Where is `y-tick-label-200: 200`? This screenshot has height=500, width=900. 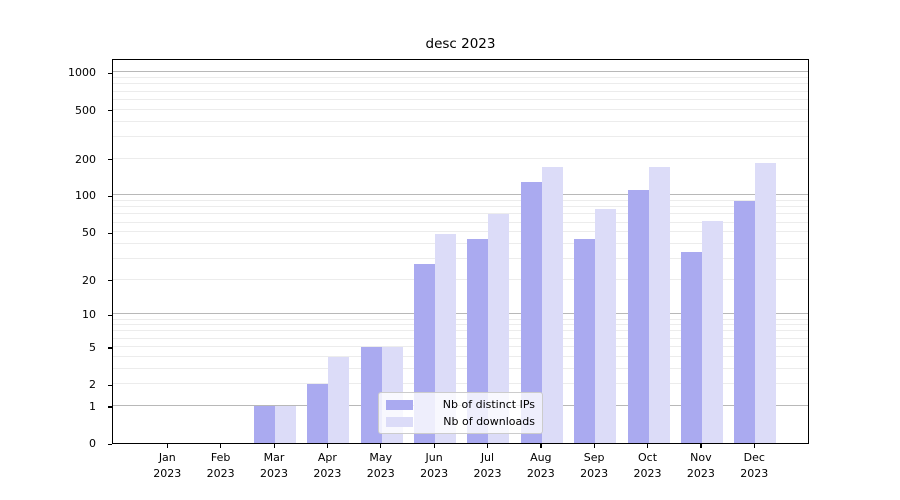
y-tick-label-200: 200 is located at coordinates (85, 159).